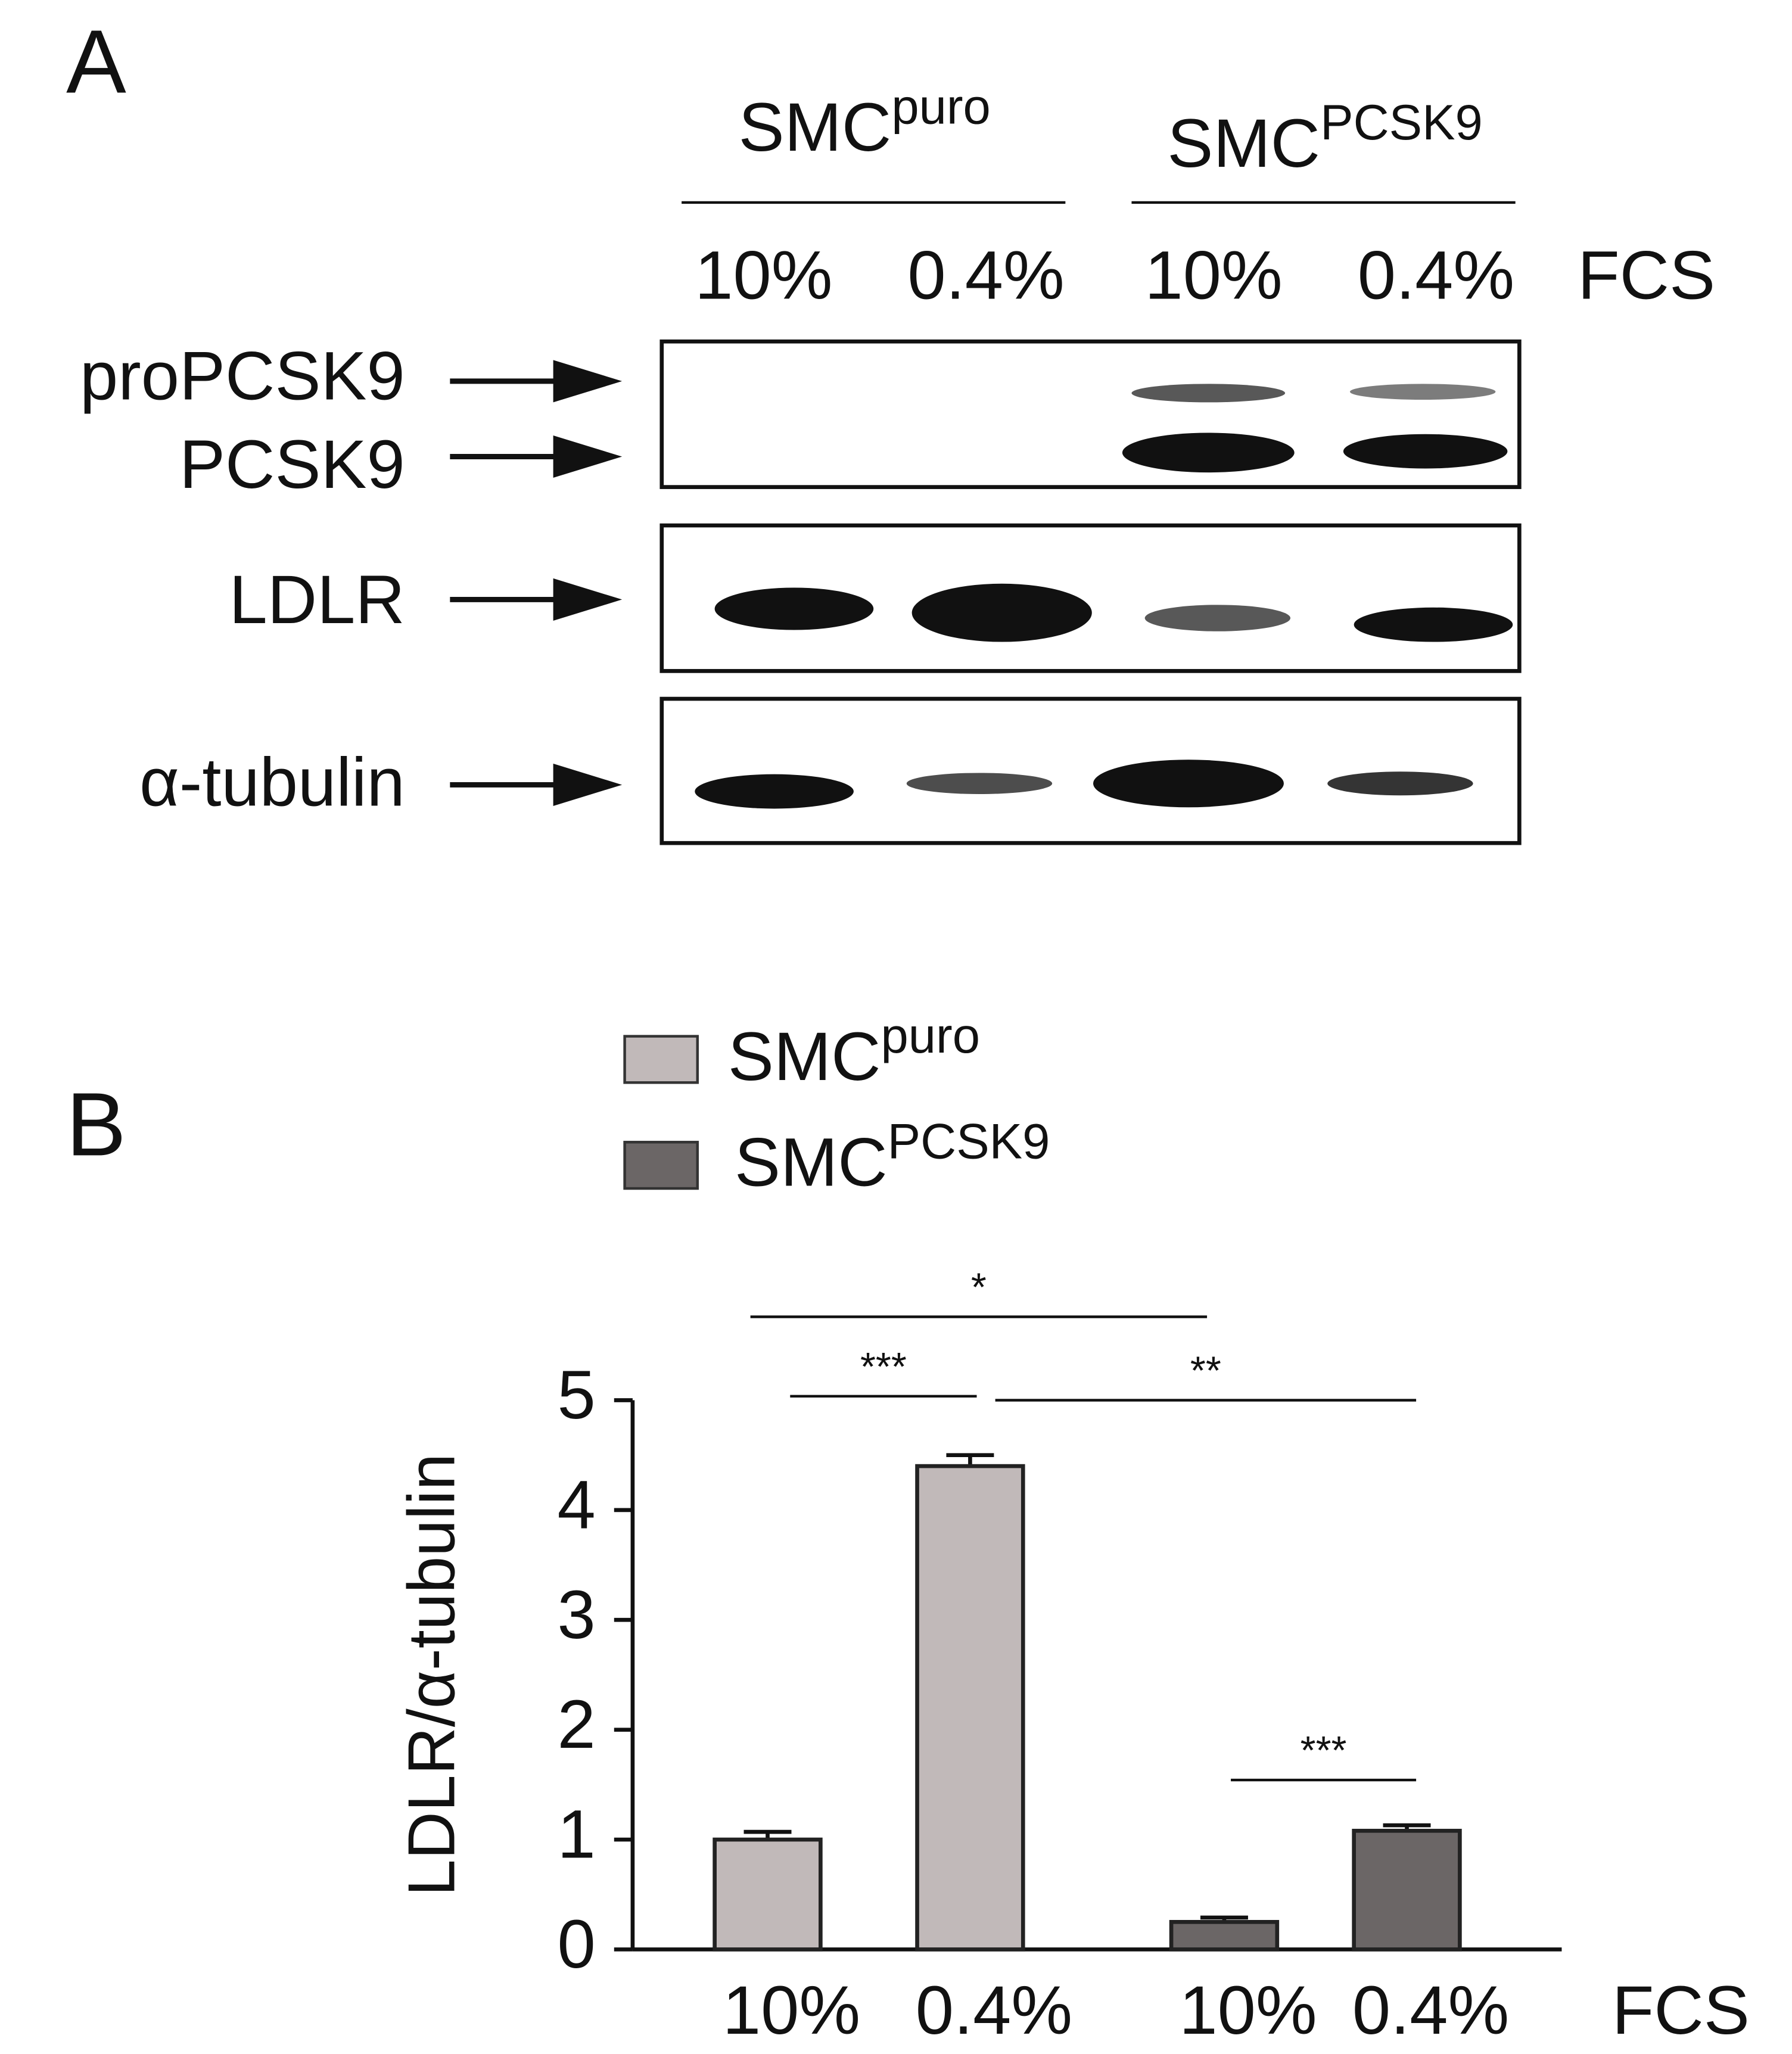  I want to click on blots, so click(1090, 592).